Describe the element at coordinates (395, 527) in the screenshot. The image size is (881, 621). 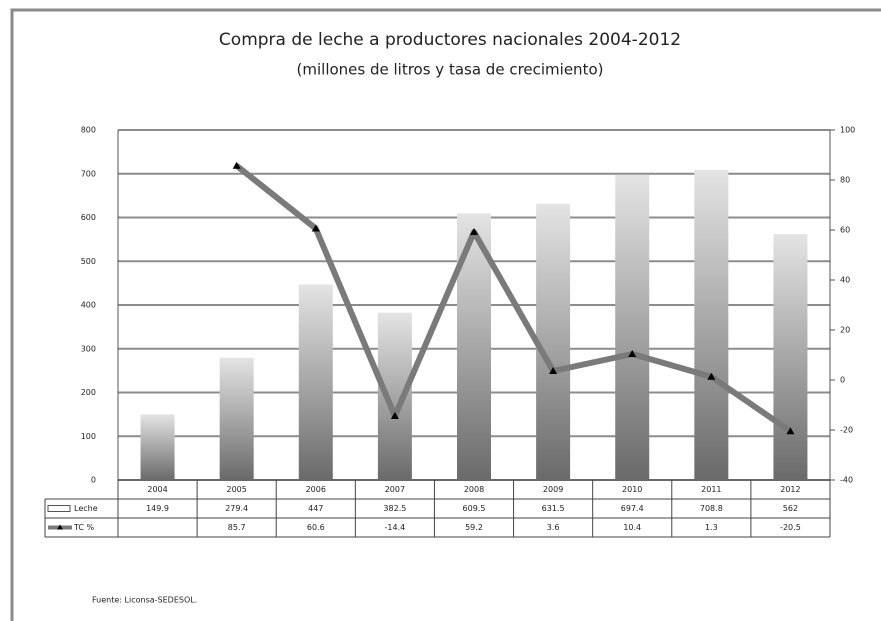
I see `table-value: -14.4` at that location.